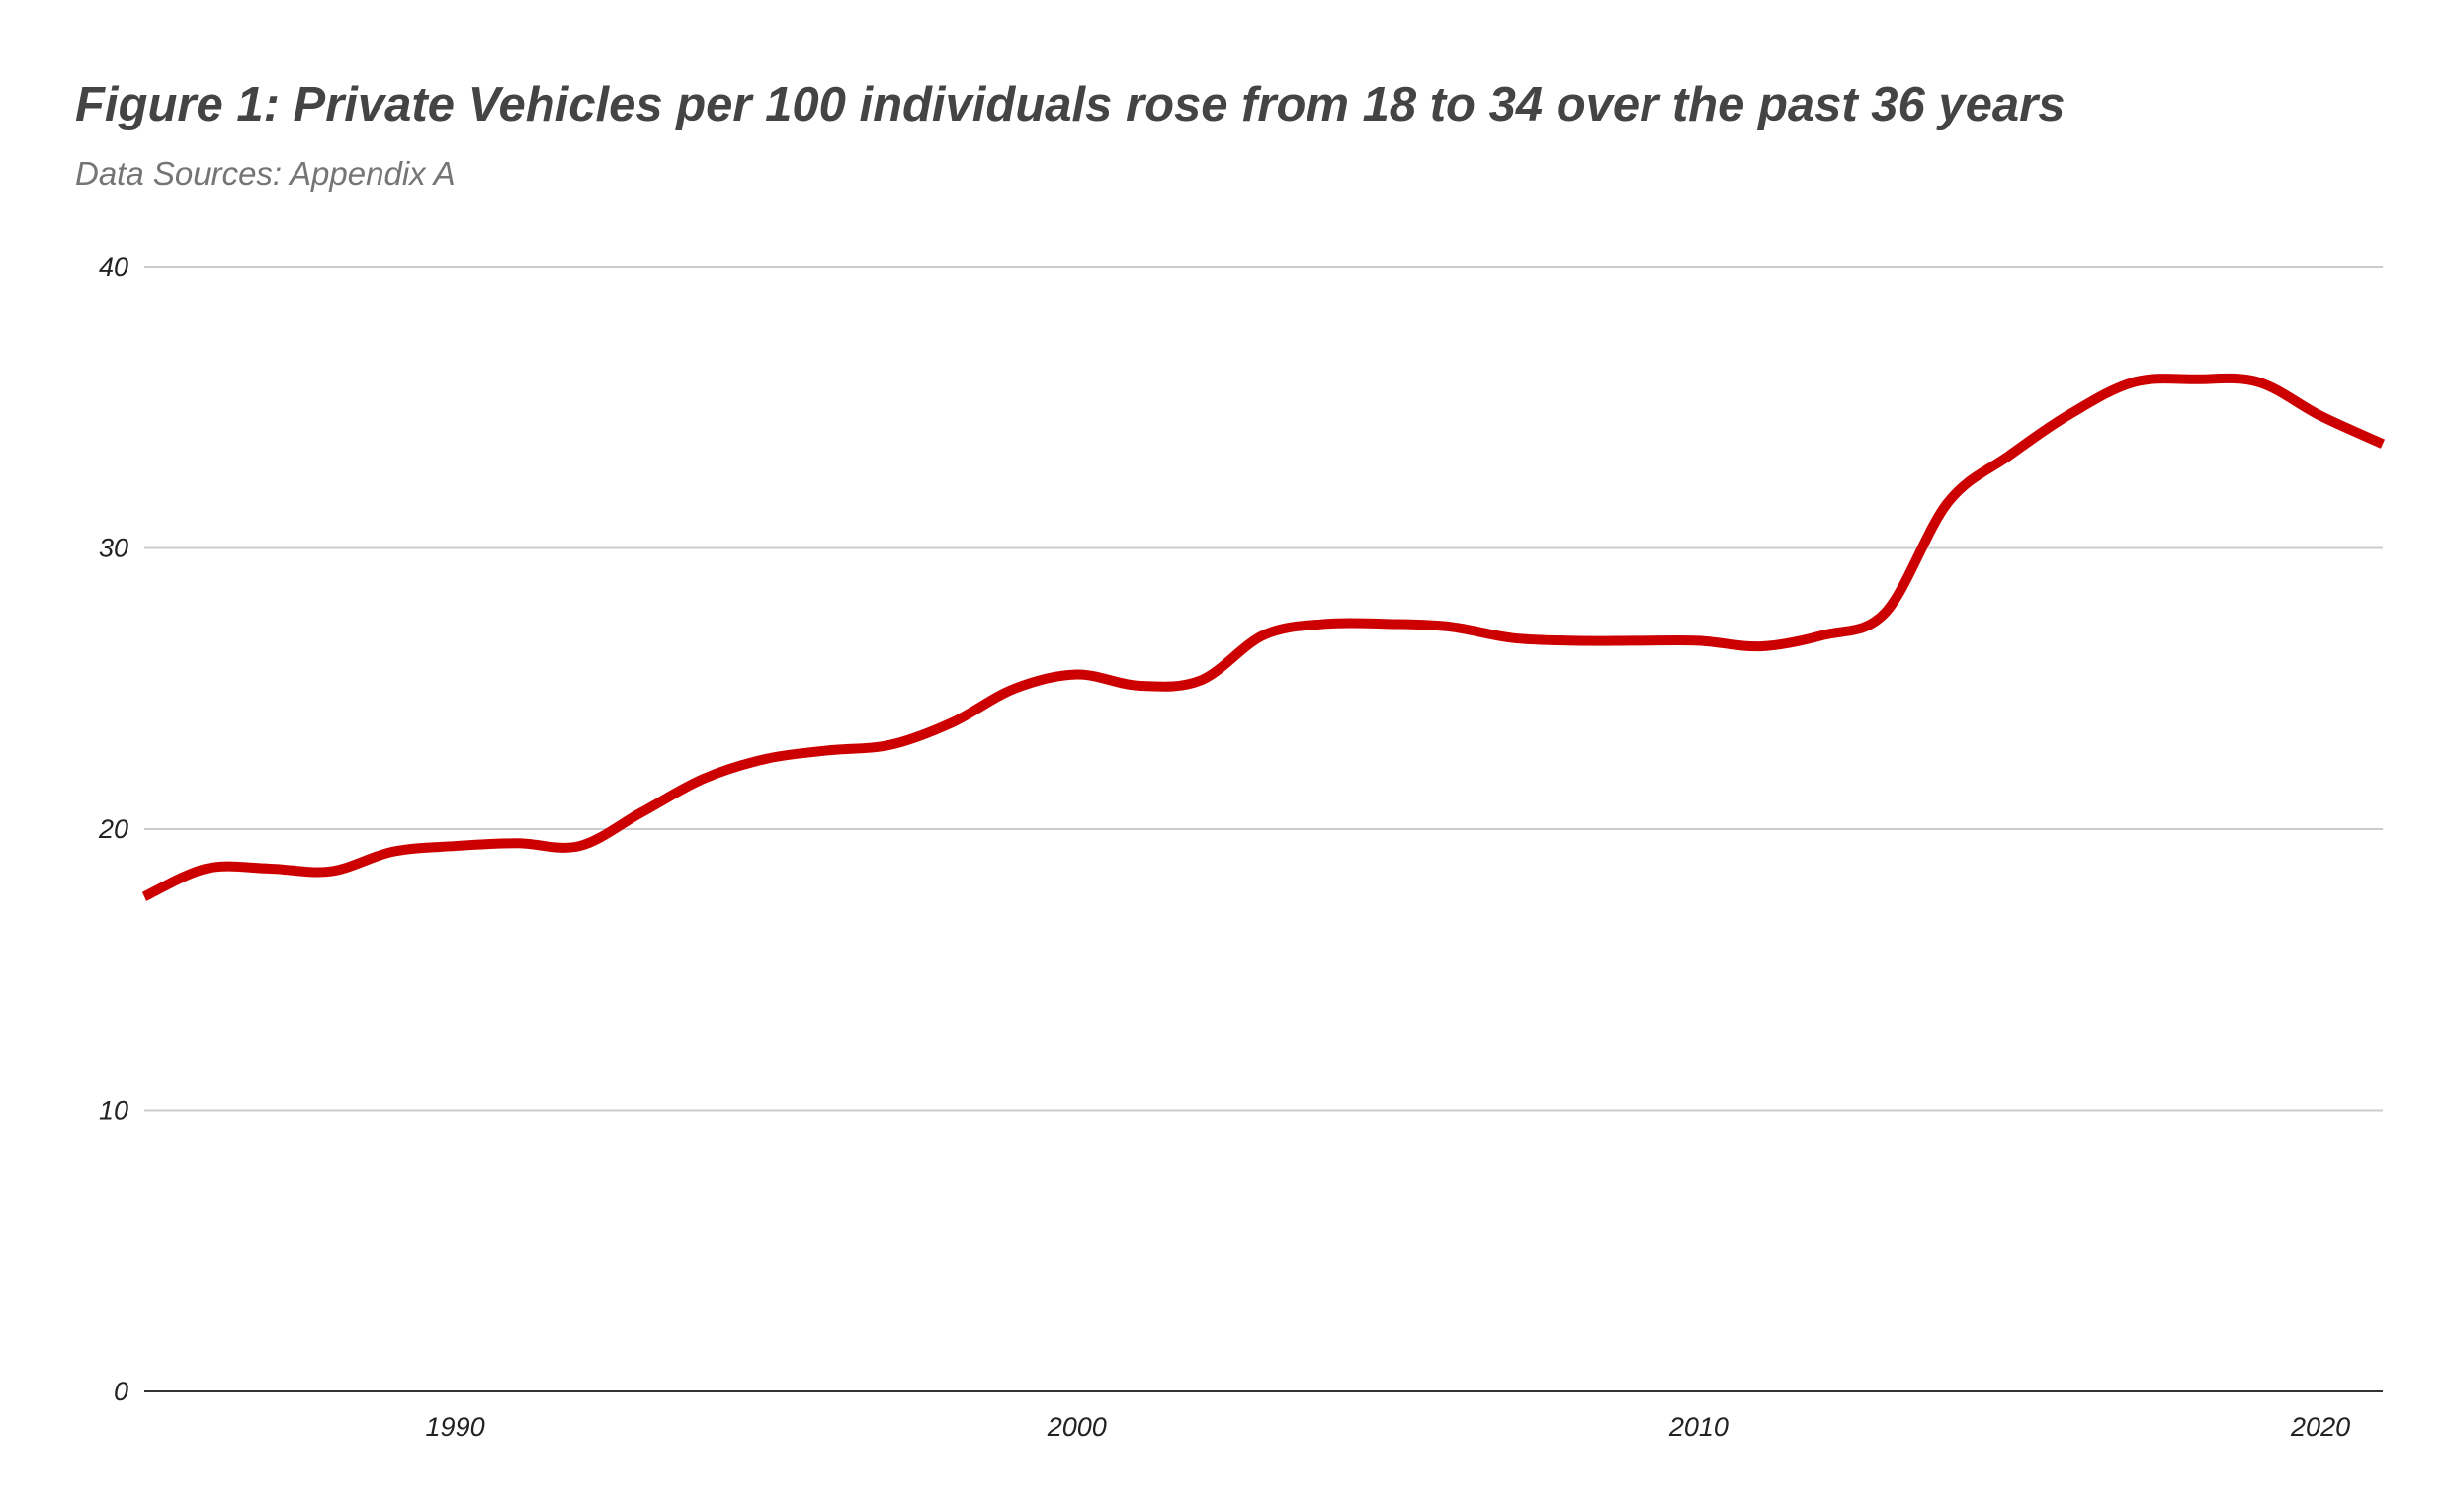  What do you see at coordinates (1699, 1427) in the screenshot?
I see `x-tick-label: 2010` at bounding box center [1699, 1427].